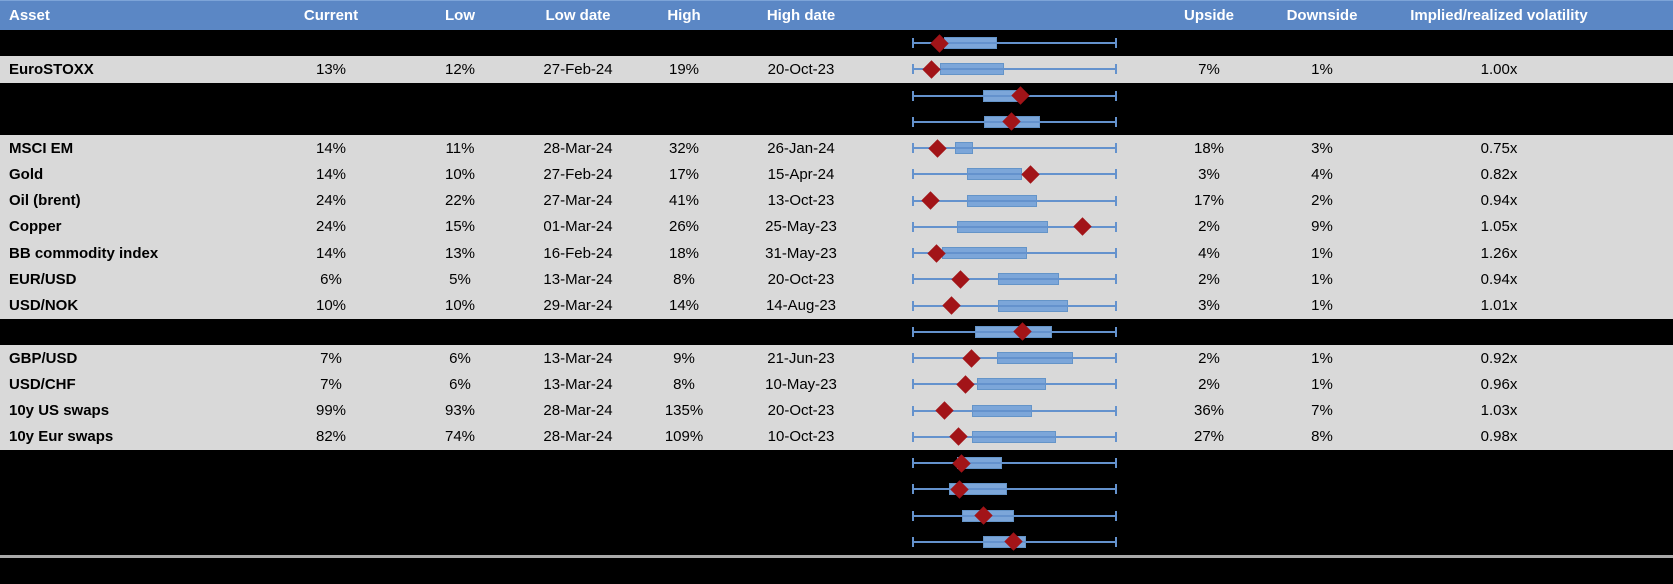 This screenshot has width=1673, height=584. Describe the element at coordinates (1322, 174) in the screenshot. I see `downside-cell: 4%` at that location.